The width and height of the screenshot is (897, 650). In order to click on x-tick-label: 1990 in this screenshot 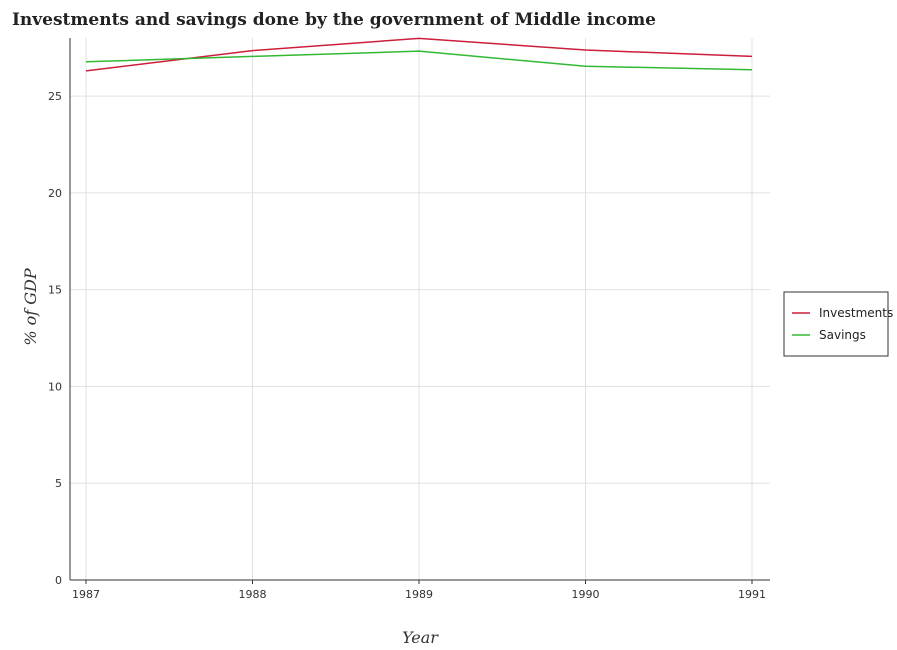, I will do `click(586, 594)`.